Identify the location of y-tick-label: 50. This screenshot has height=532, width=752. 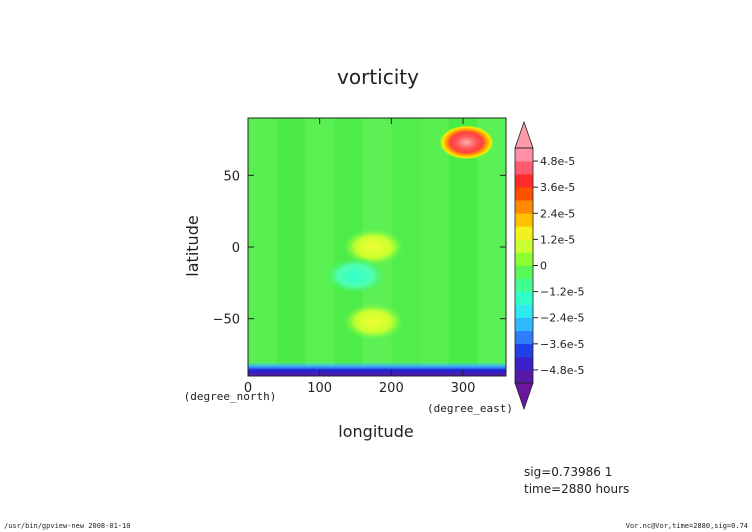
(231, 176).